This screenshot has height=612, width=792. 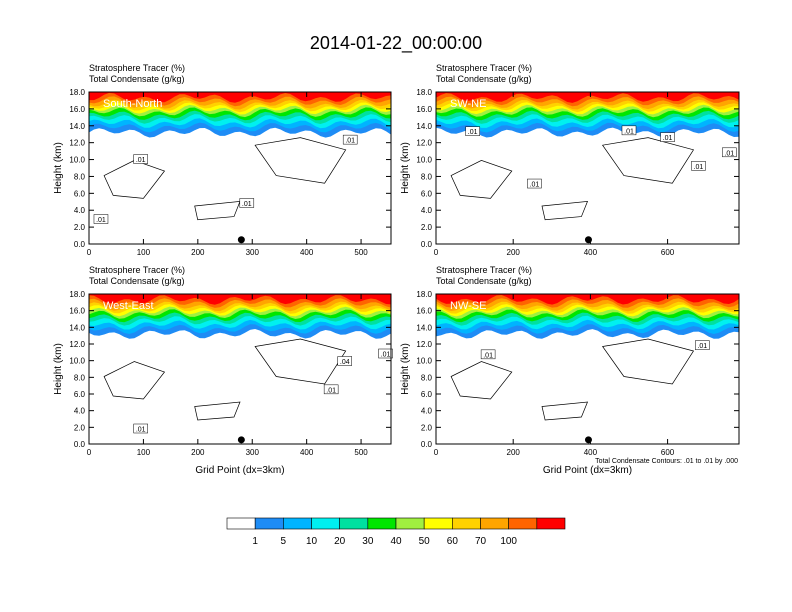 I want to click on colorbar-label: 100, so click(x=508, y=541).